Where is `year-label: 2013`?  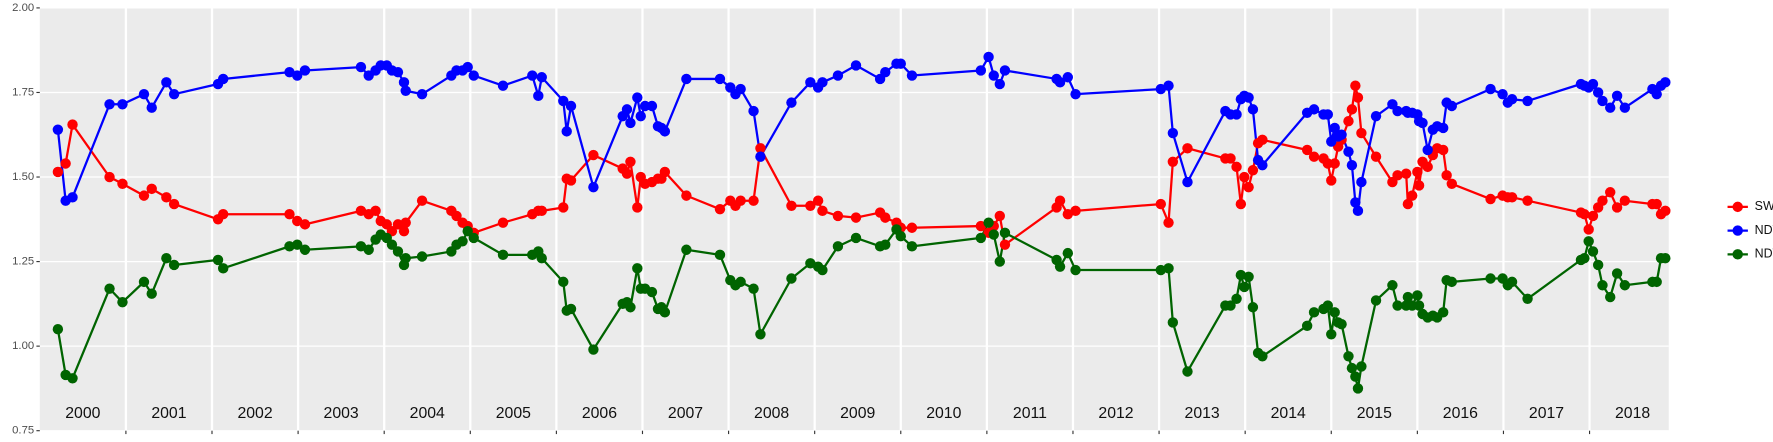
year-label: 2013 is located at coordinates (1202, 413).